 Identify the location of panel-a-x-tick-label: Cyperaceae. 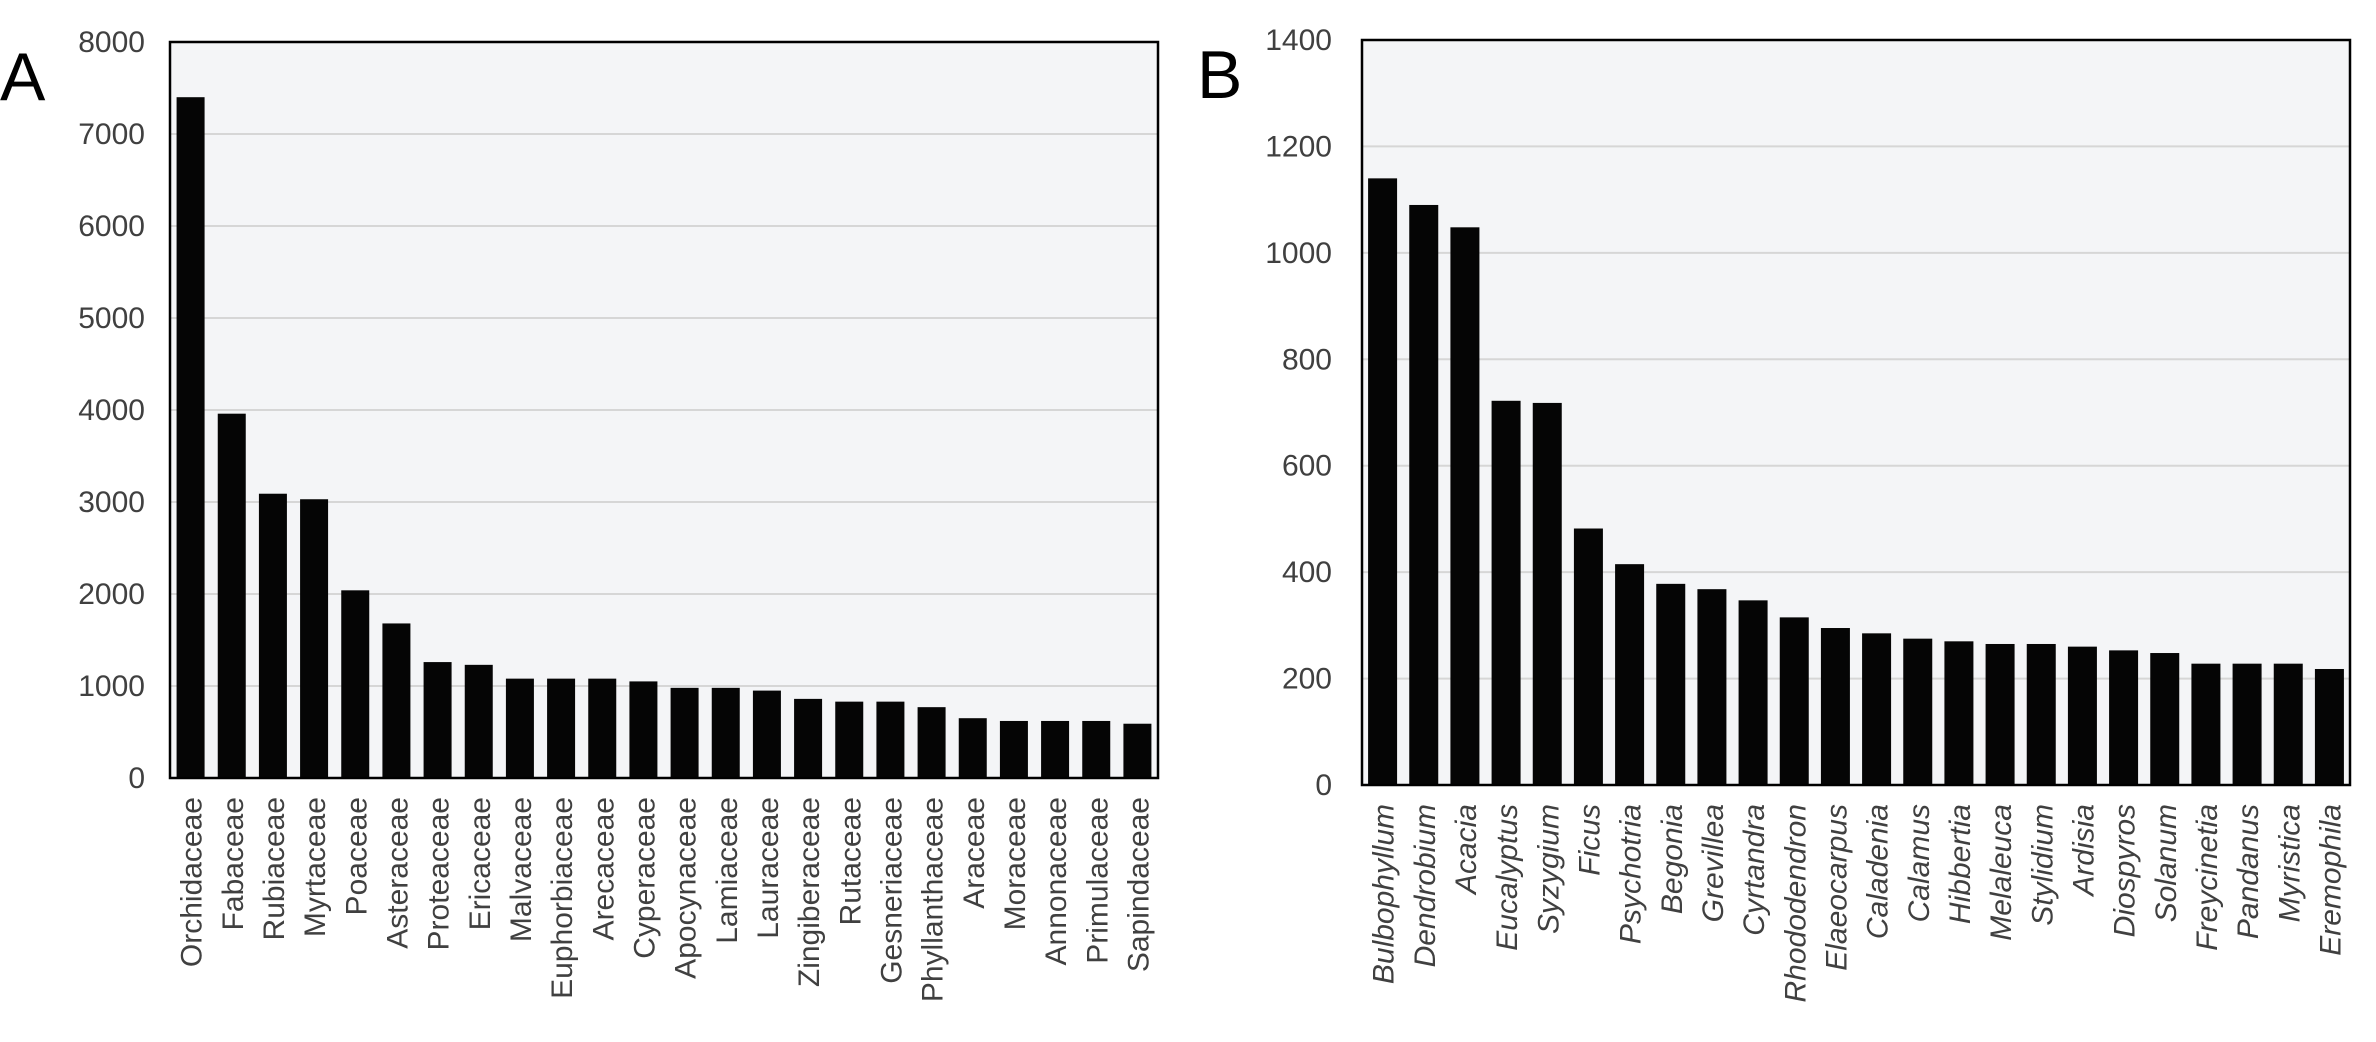
(644, 878).